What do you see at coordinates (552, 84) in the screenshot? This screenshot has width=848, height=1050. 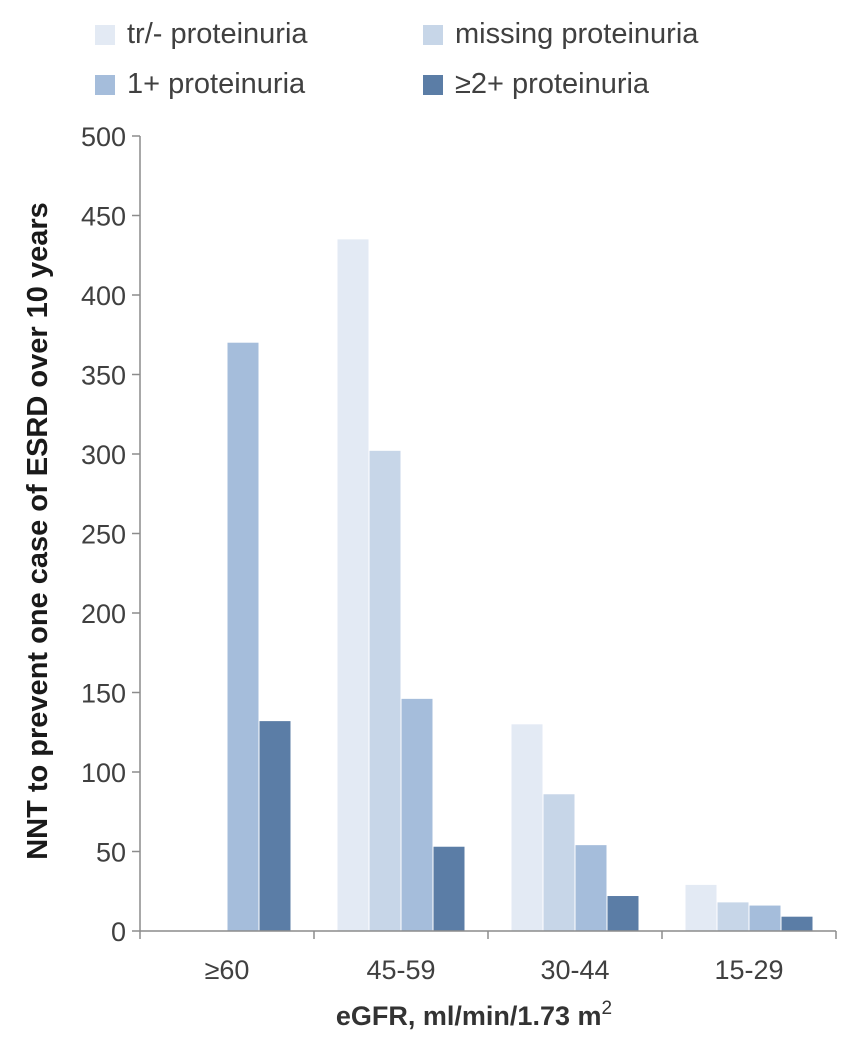 I see `legend-label: ≥2+ proteinuria` at bounding box center [552, 84].